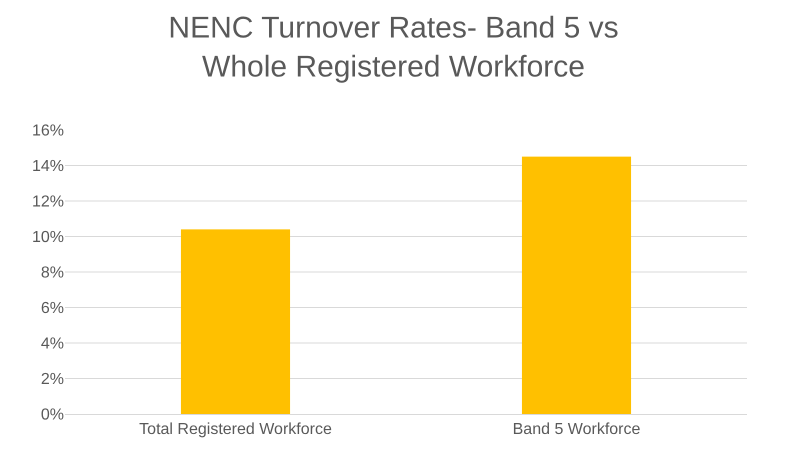  I want to click on y-tick-label: 4%, so click(52, 344).